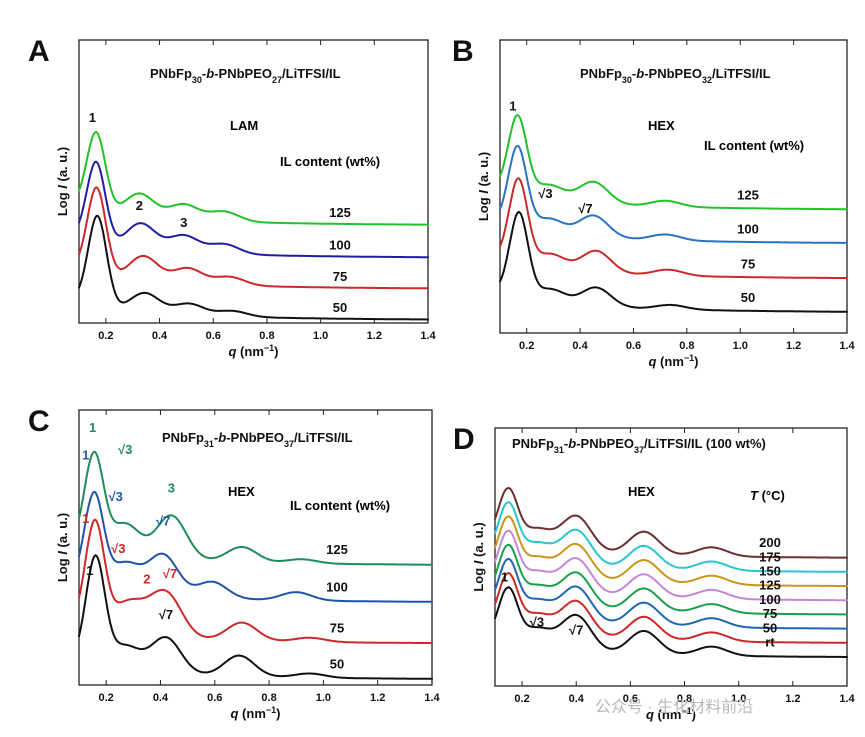 The height and width of the screenshot is (737, 865). Describe the element at coordinates (767, 495) in the screenshot. I see `legend-title: T (°C)` at that location.